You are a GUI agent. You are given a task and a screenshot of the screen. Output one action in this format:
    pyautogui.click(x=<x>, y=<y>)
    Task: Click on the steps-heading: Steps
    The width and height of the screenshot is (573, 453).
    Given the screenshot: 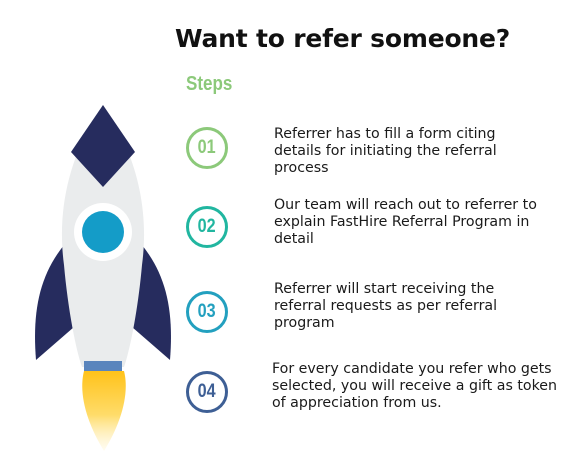 What is the action you would take?
    pyautogui.click(x=209, y=84)
    